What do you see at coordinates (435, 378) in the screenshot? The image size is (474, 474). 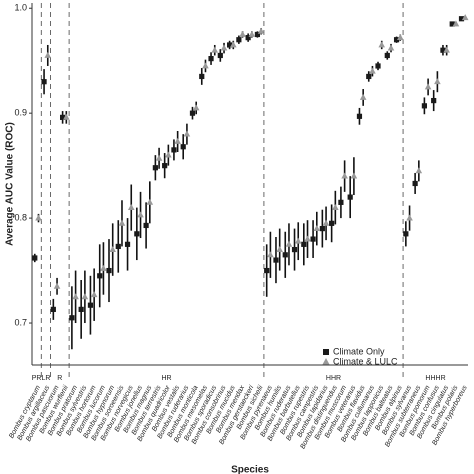 I see `group-label: HHHR` at bounding box center [435, 378].